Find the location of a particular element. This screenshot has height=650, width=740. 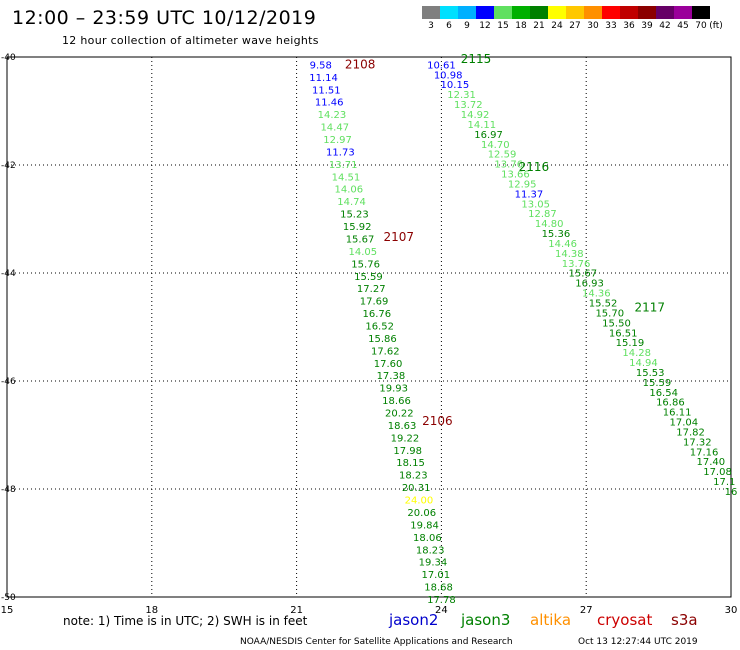

wave-height-label: 15.76 is located at coordinates (365, 264).